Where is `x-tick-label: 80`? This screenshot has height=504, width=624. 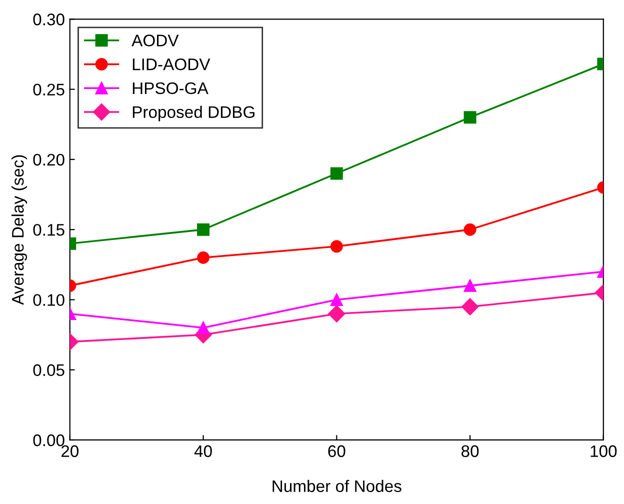
x-tick-label: 80 is located at coordinates (470, 451).